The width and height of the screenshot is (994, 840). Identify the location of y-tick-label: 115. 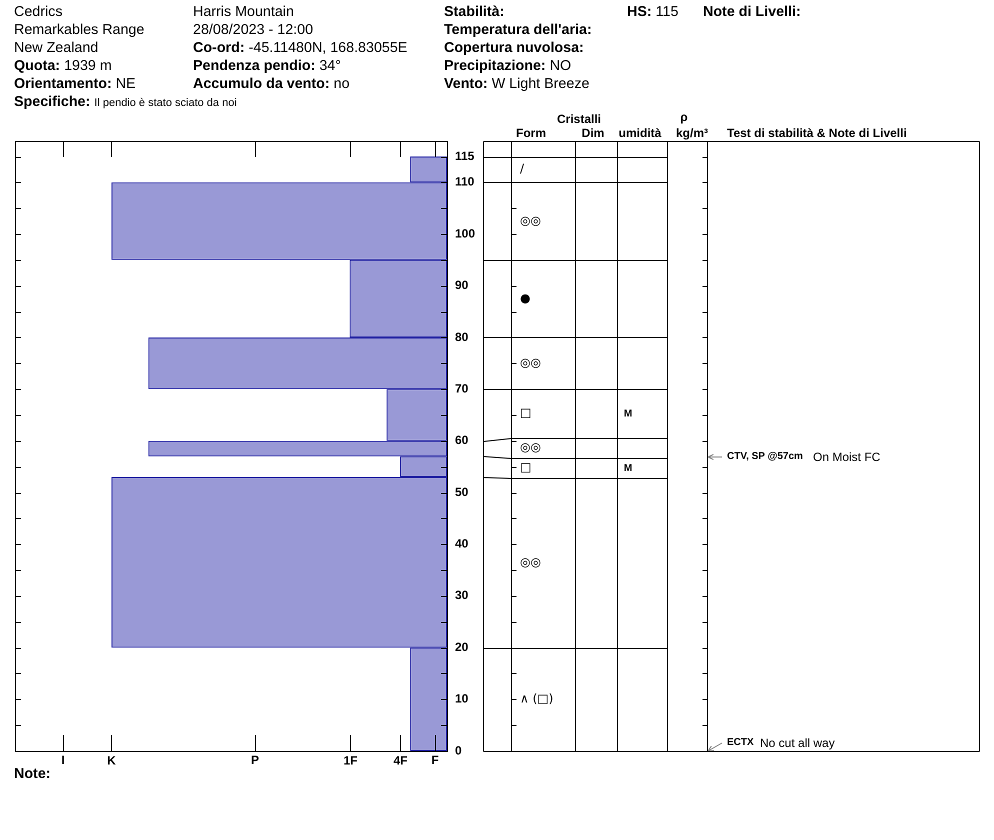
(465, 155).